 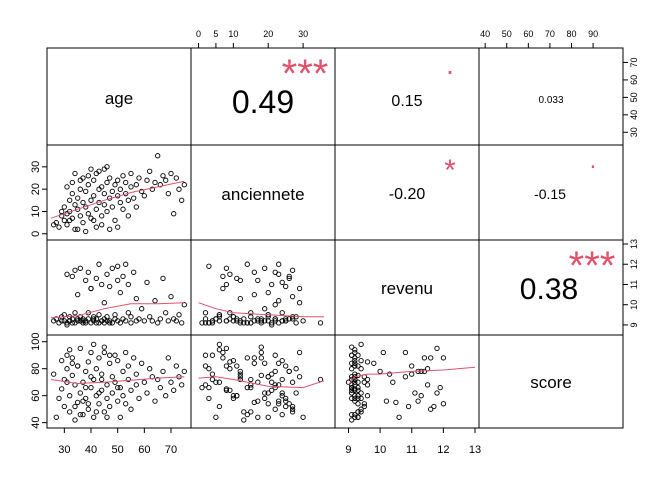 I want to click on corr-stars-age-anciennete: ***, so click(x=305, y=74).